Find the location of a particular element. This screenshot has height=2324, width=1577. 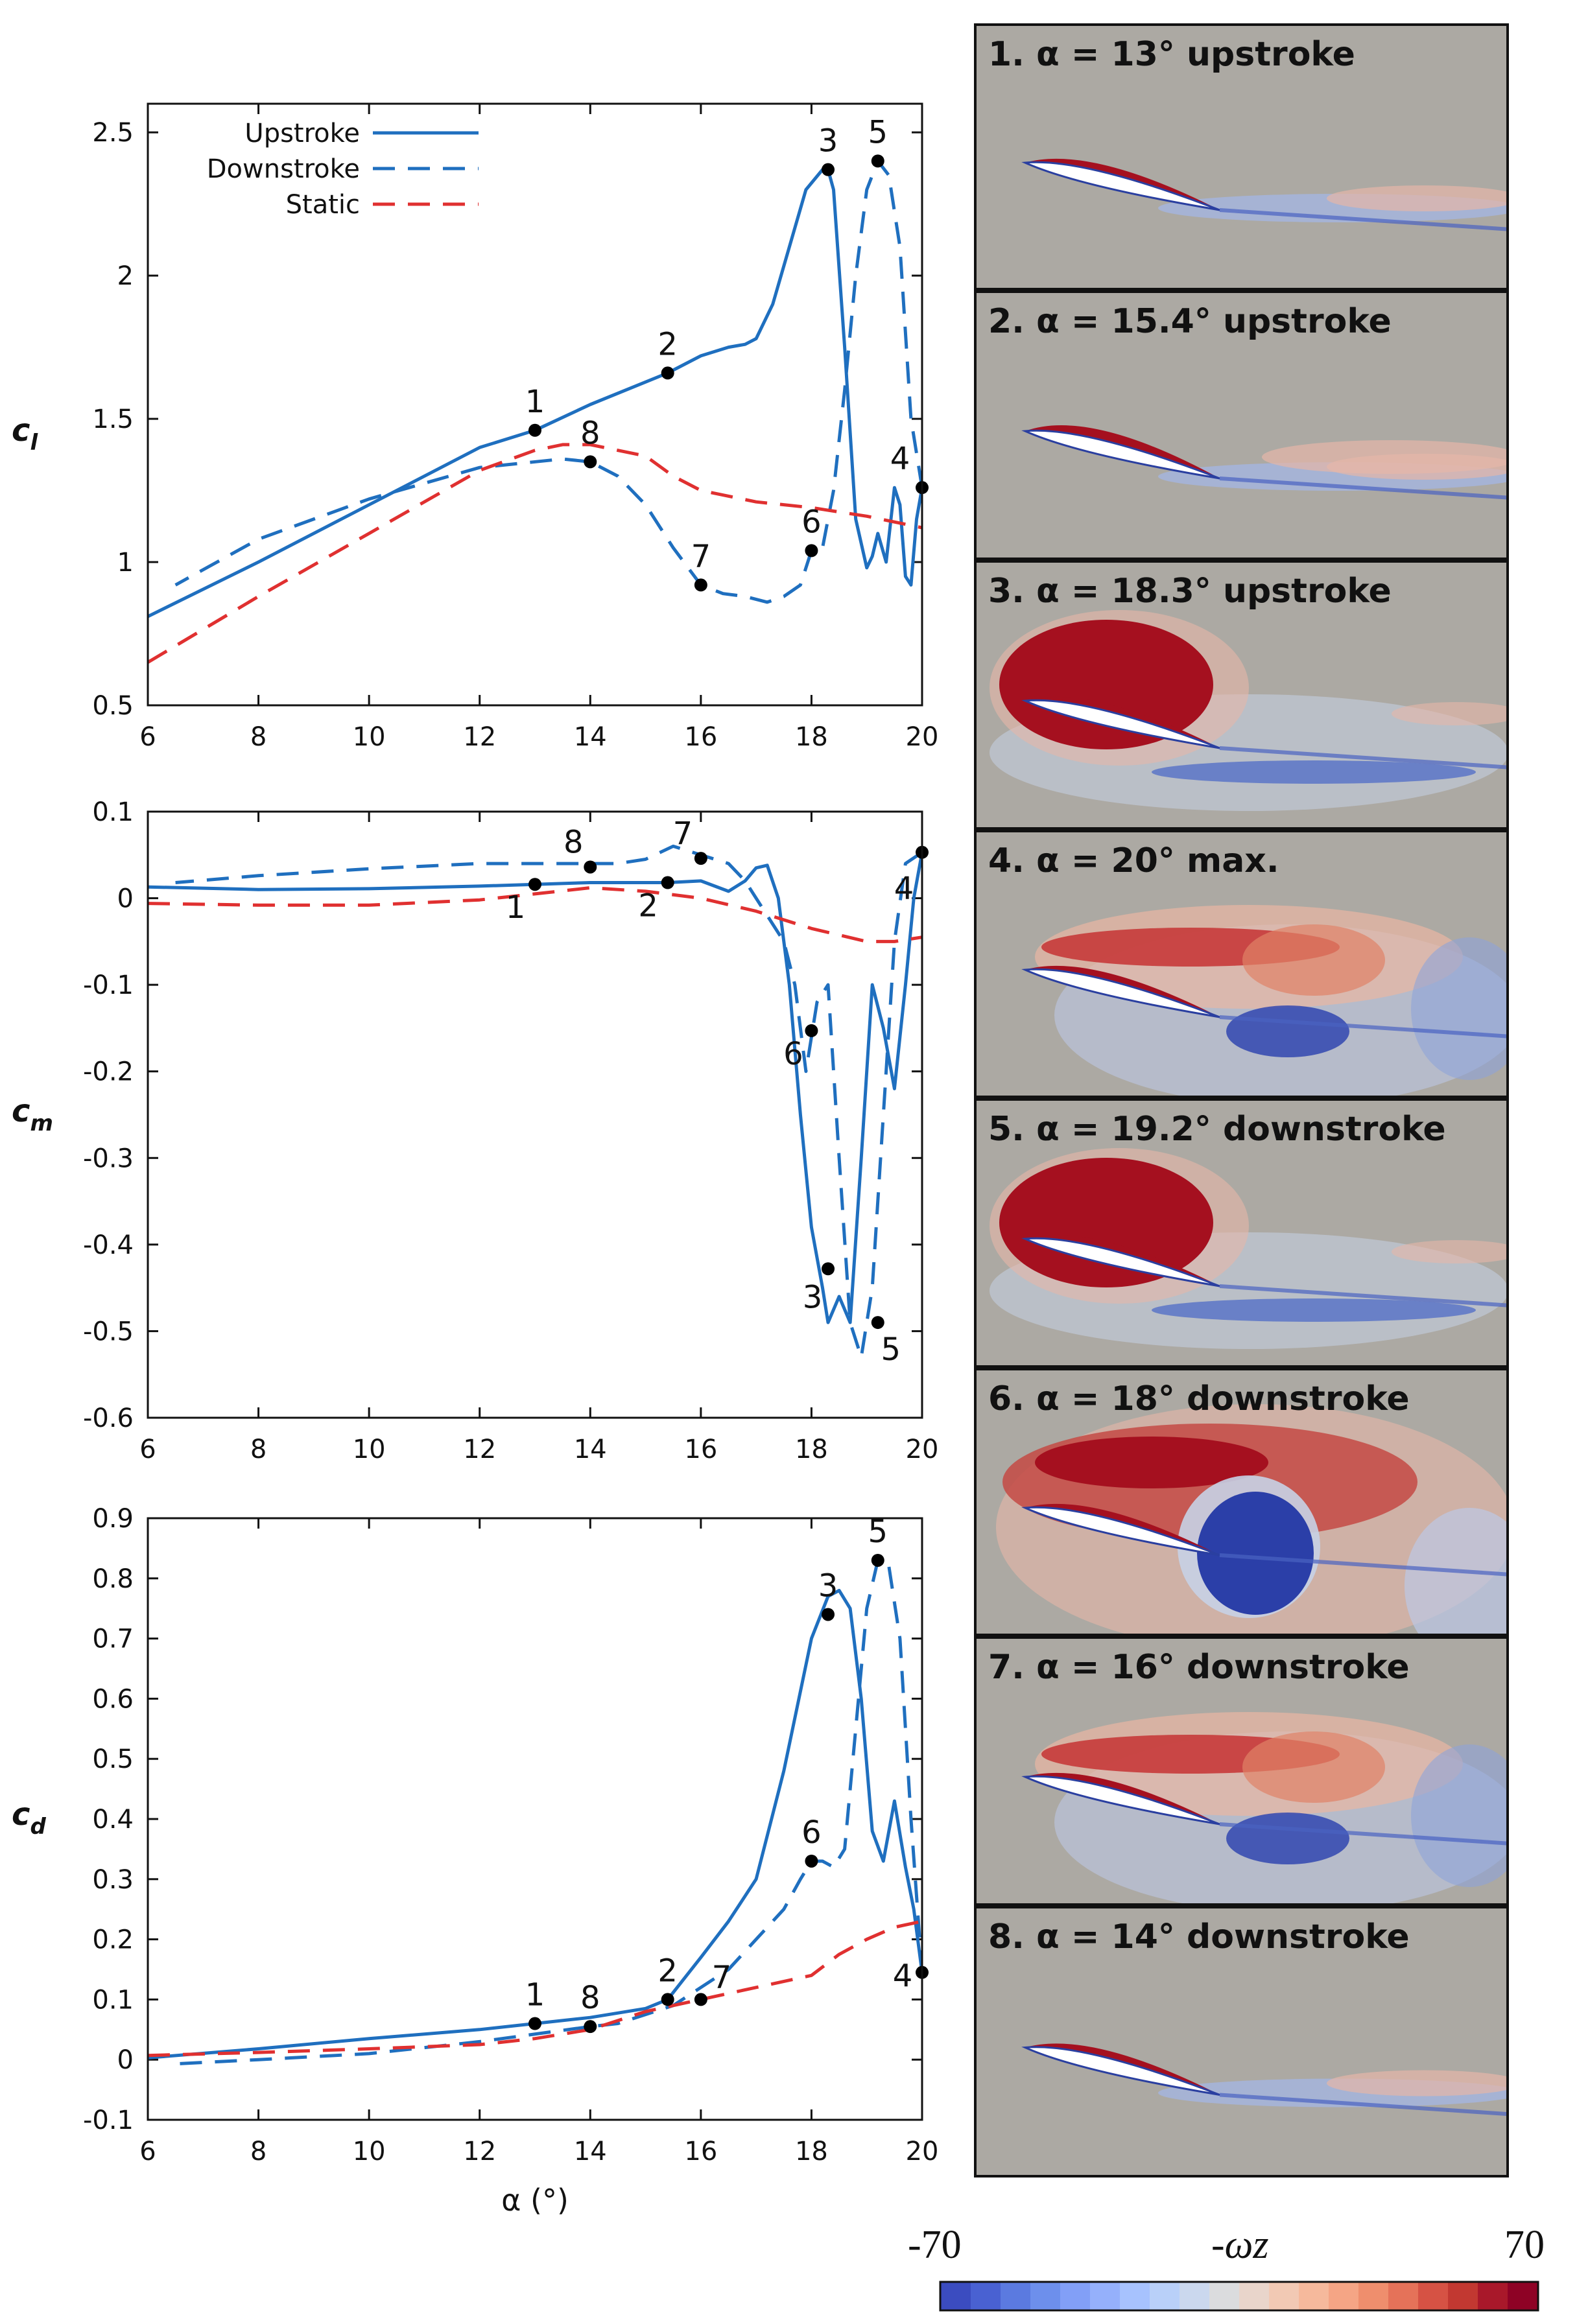

x-tick-label: 8 is located at coordinates (258, 737).